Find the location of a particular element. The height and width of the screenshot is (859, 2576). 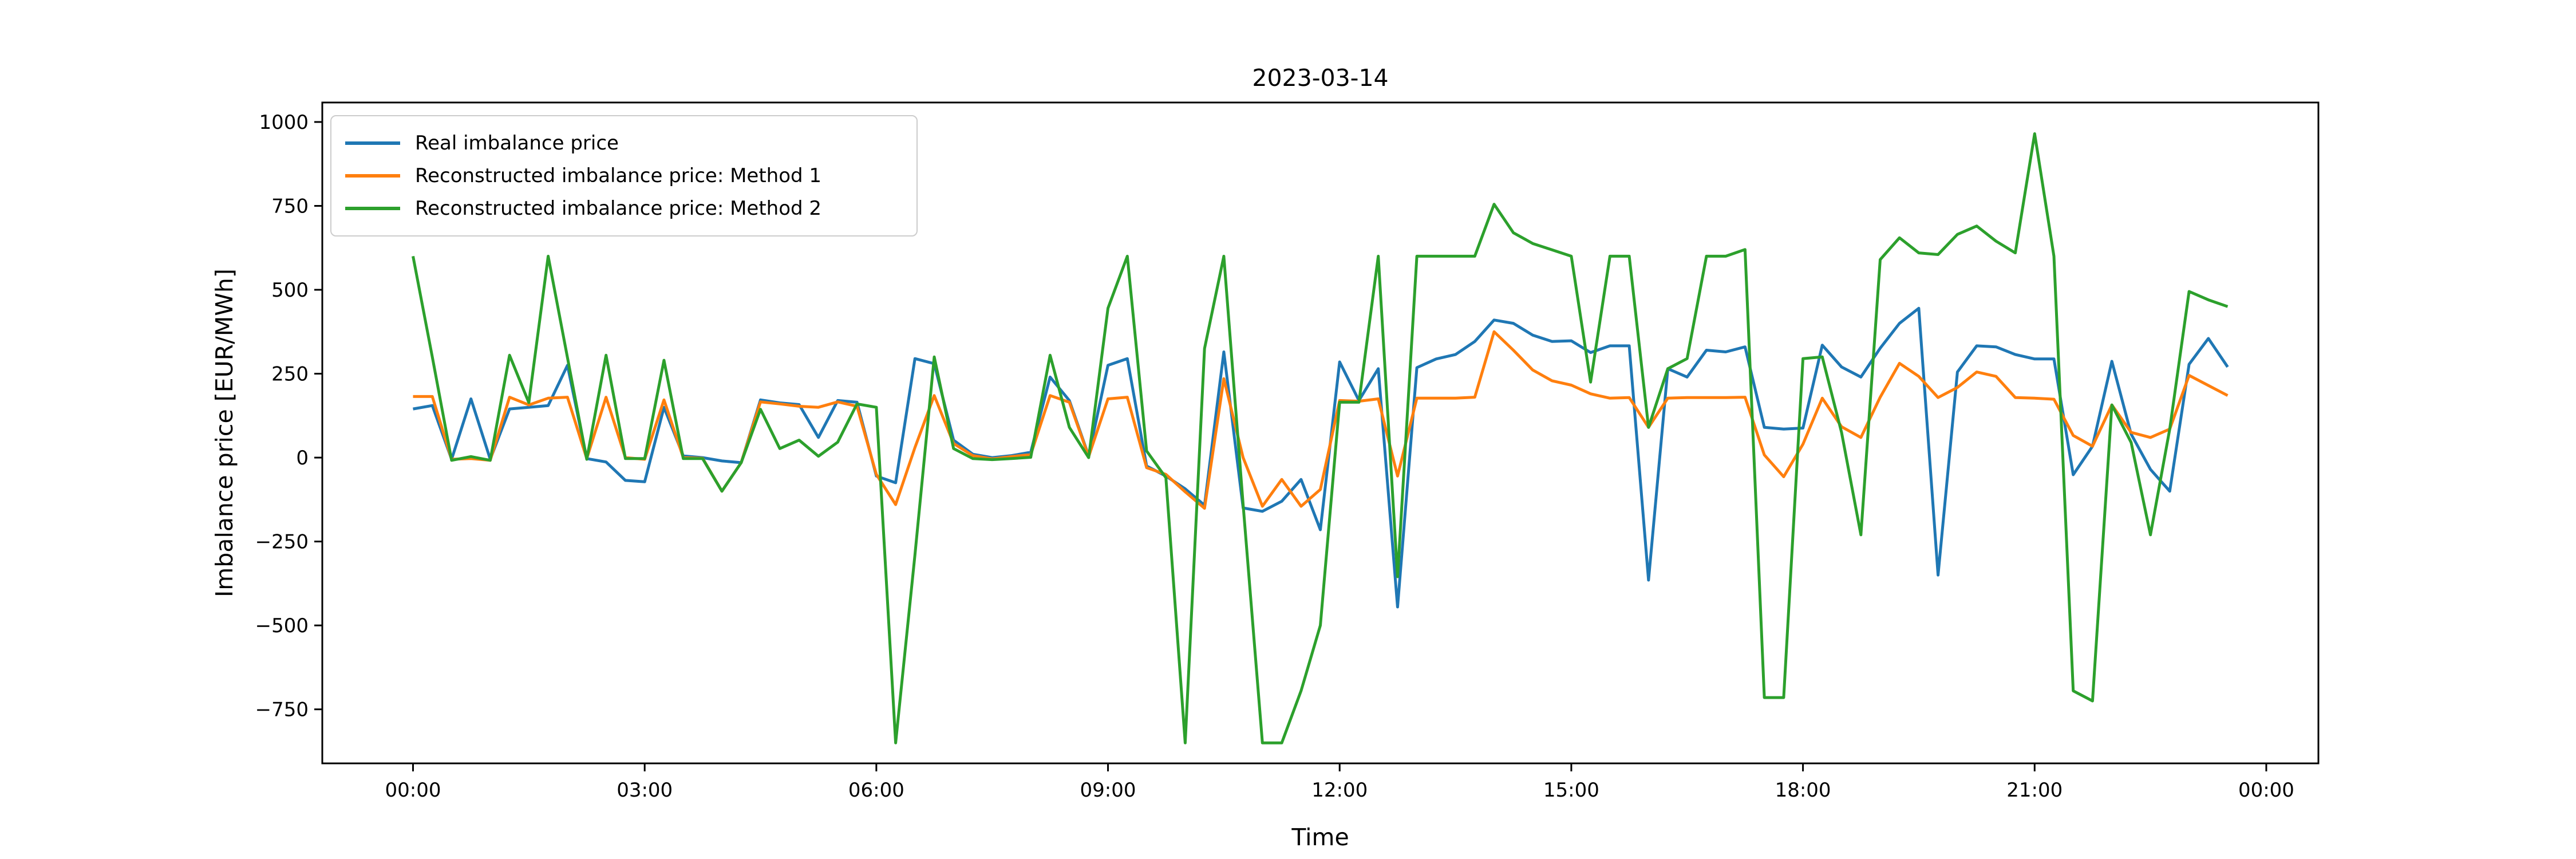

chart-title: 2023-03-14 is located at coordinates (1320, 78).